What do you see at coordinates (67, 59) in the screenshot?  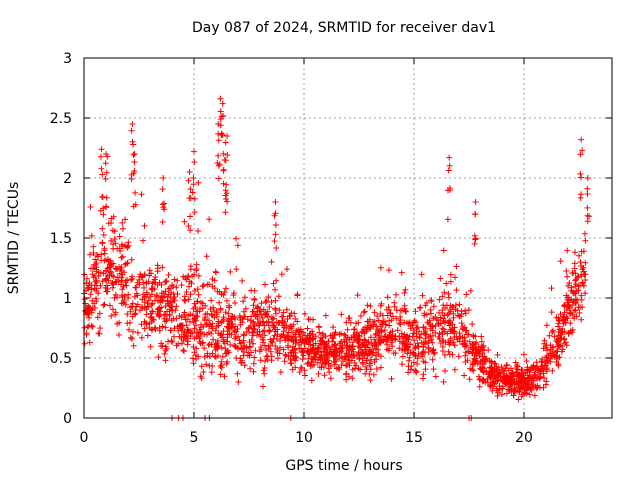 I see `y-tick-label: 3` at bounding box center [67, 59].